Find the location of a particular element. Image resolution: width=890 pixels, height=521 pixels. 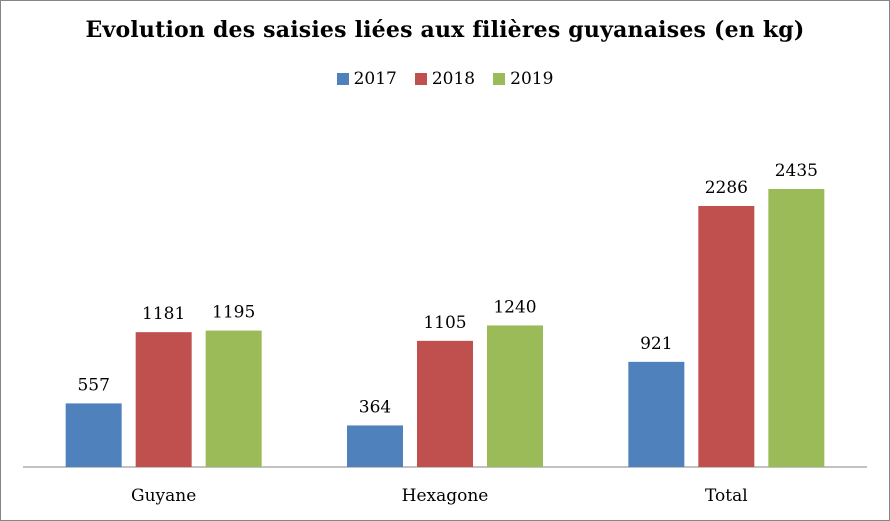

legend-item-2019: 2019 is located at coordinates (523, 79).